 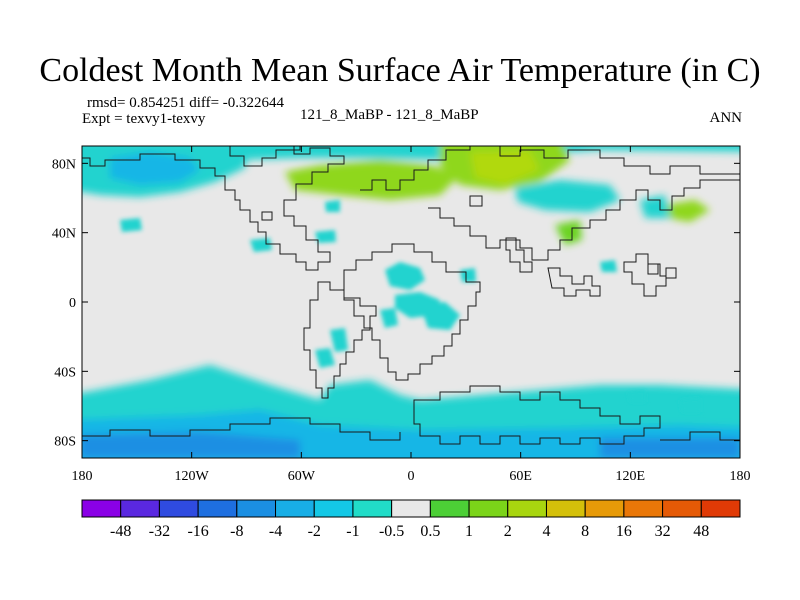 I want to click on field-south-indian-deep, so click(x=670, y=448).